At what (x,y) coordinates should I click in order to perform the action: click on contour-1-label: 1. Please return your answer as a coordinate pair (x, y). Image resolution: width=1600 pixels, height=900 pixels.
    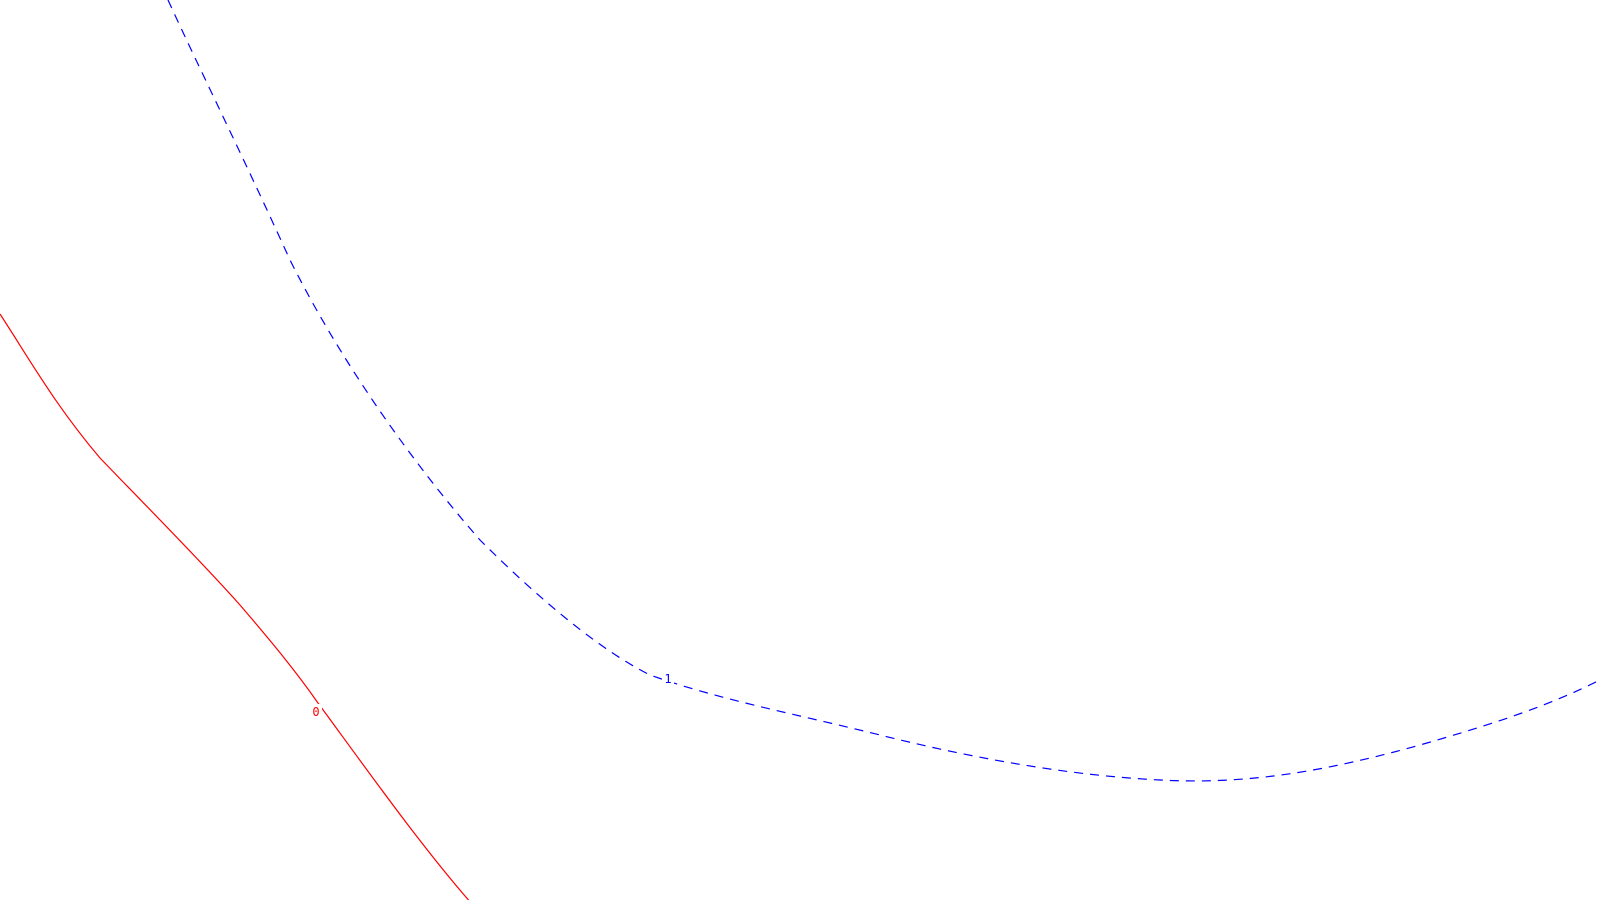
    Looking at the image, I should click on (667, 679).